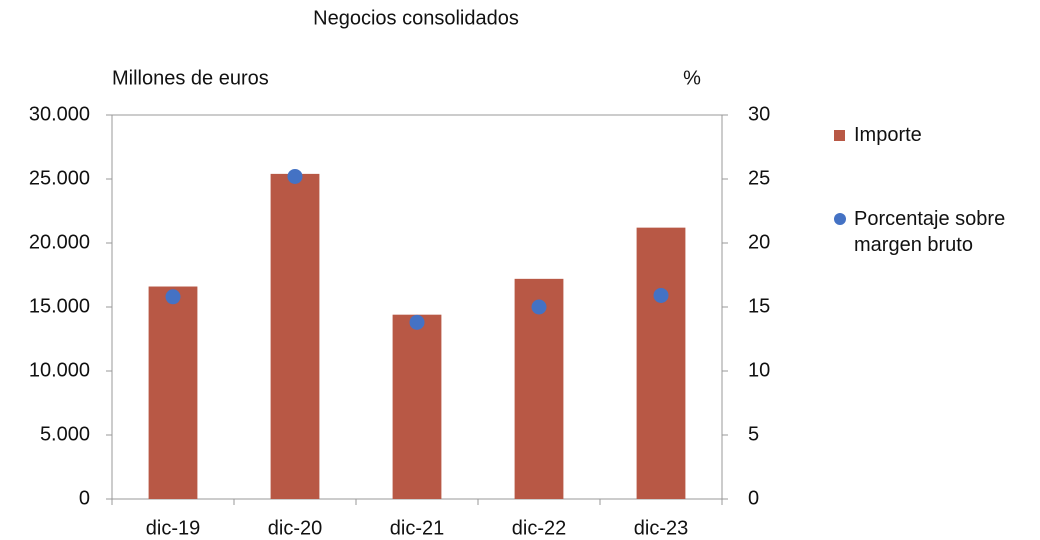 The width and height of the screenshot is (1040, 540). Describe the element at coordinates (59, 306) in the screenshot. I see `y-tick-label: 15.000` at that location.